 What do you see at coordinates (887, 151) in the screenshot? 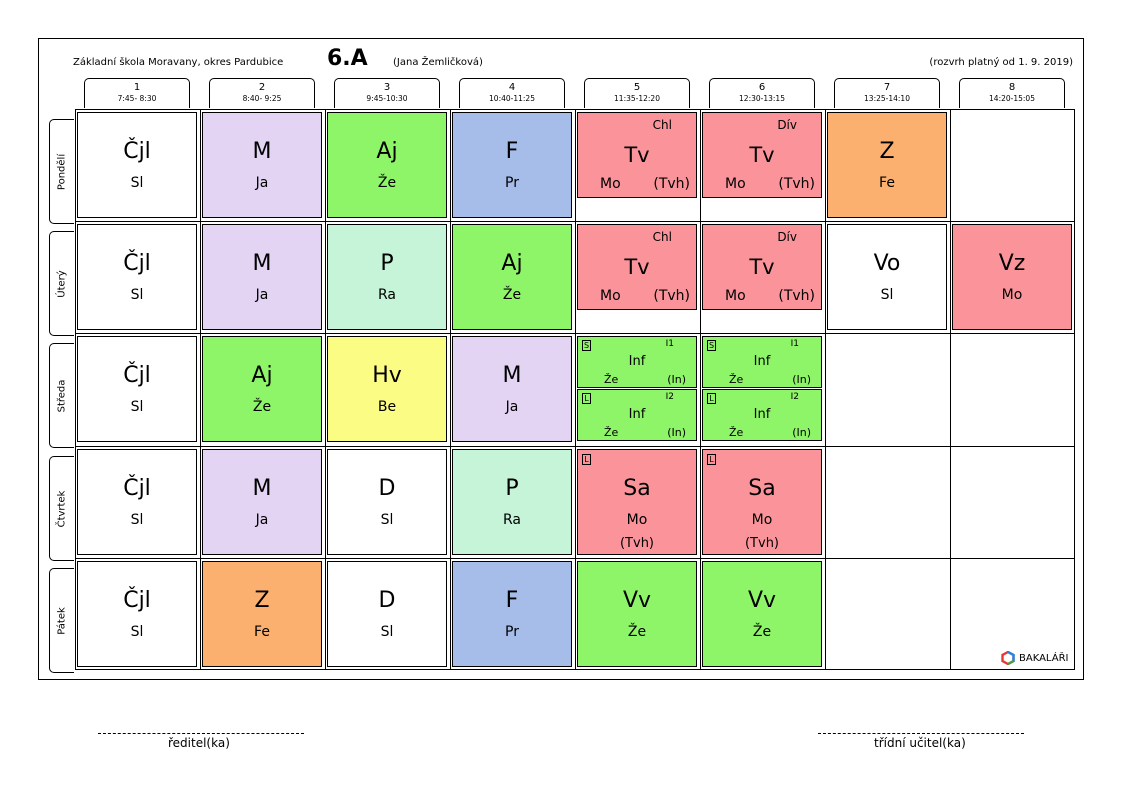
I see `lesson-subject: Z` at bounding box center [887, 151].